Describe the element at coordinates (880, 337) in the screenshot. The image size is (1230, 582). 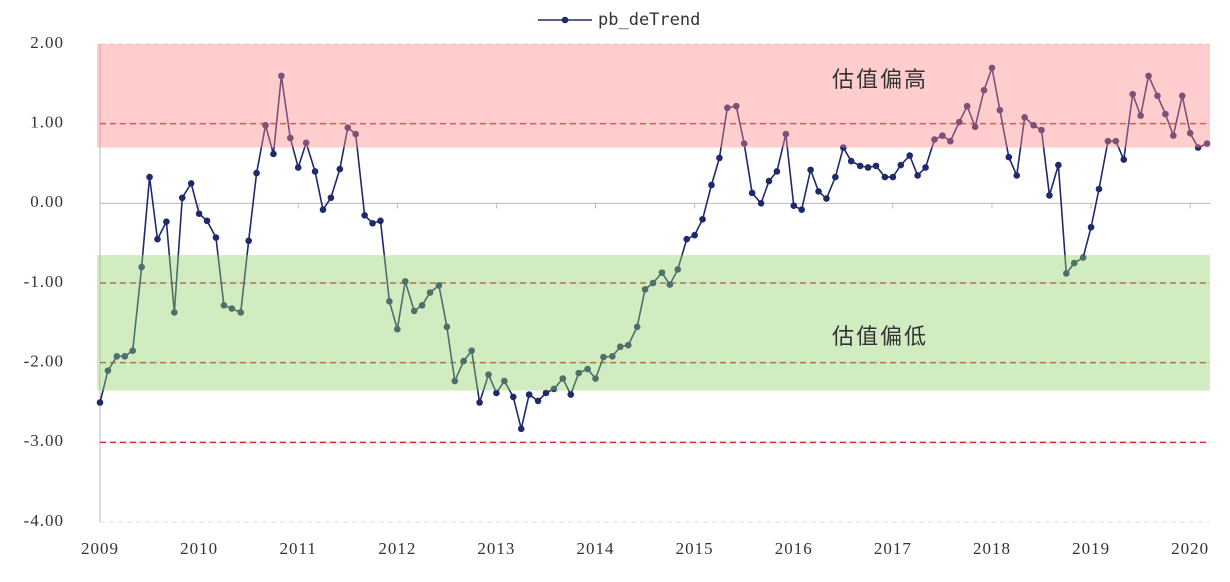
I see `band-label: 估值偏低` at that location.